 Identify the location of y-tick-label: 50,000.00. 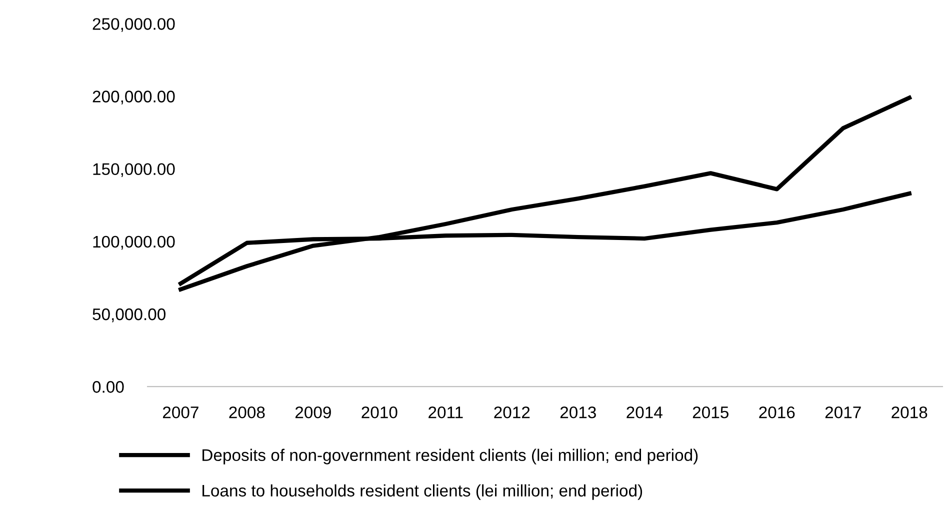
(129, 315).